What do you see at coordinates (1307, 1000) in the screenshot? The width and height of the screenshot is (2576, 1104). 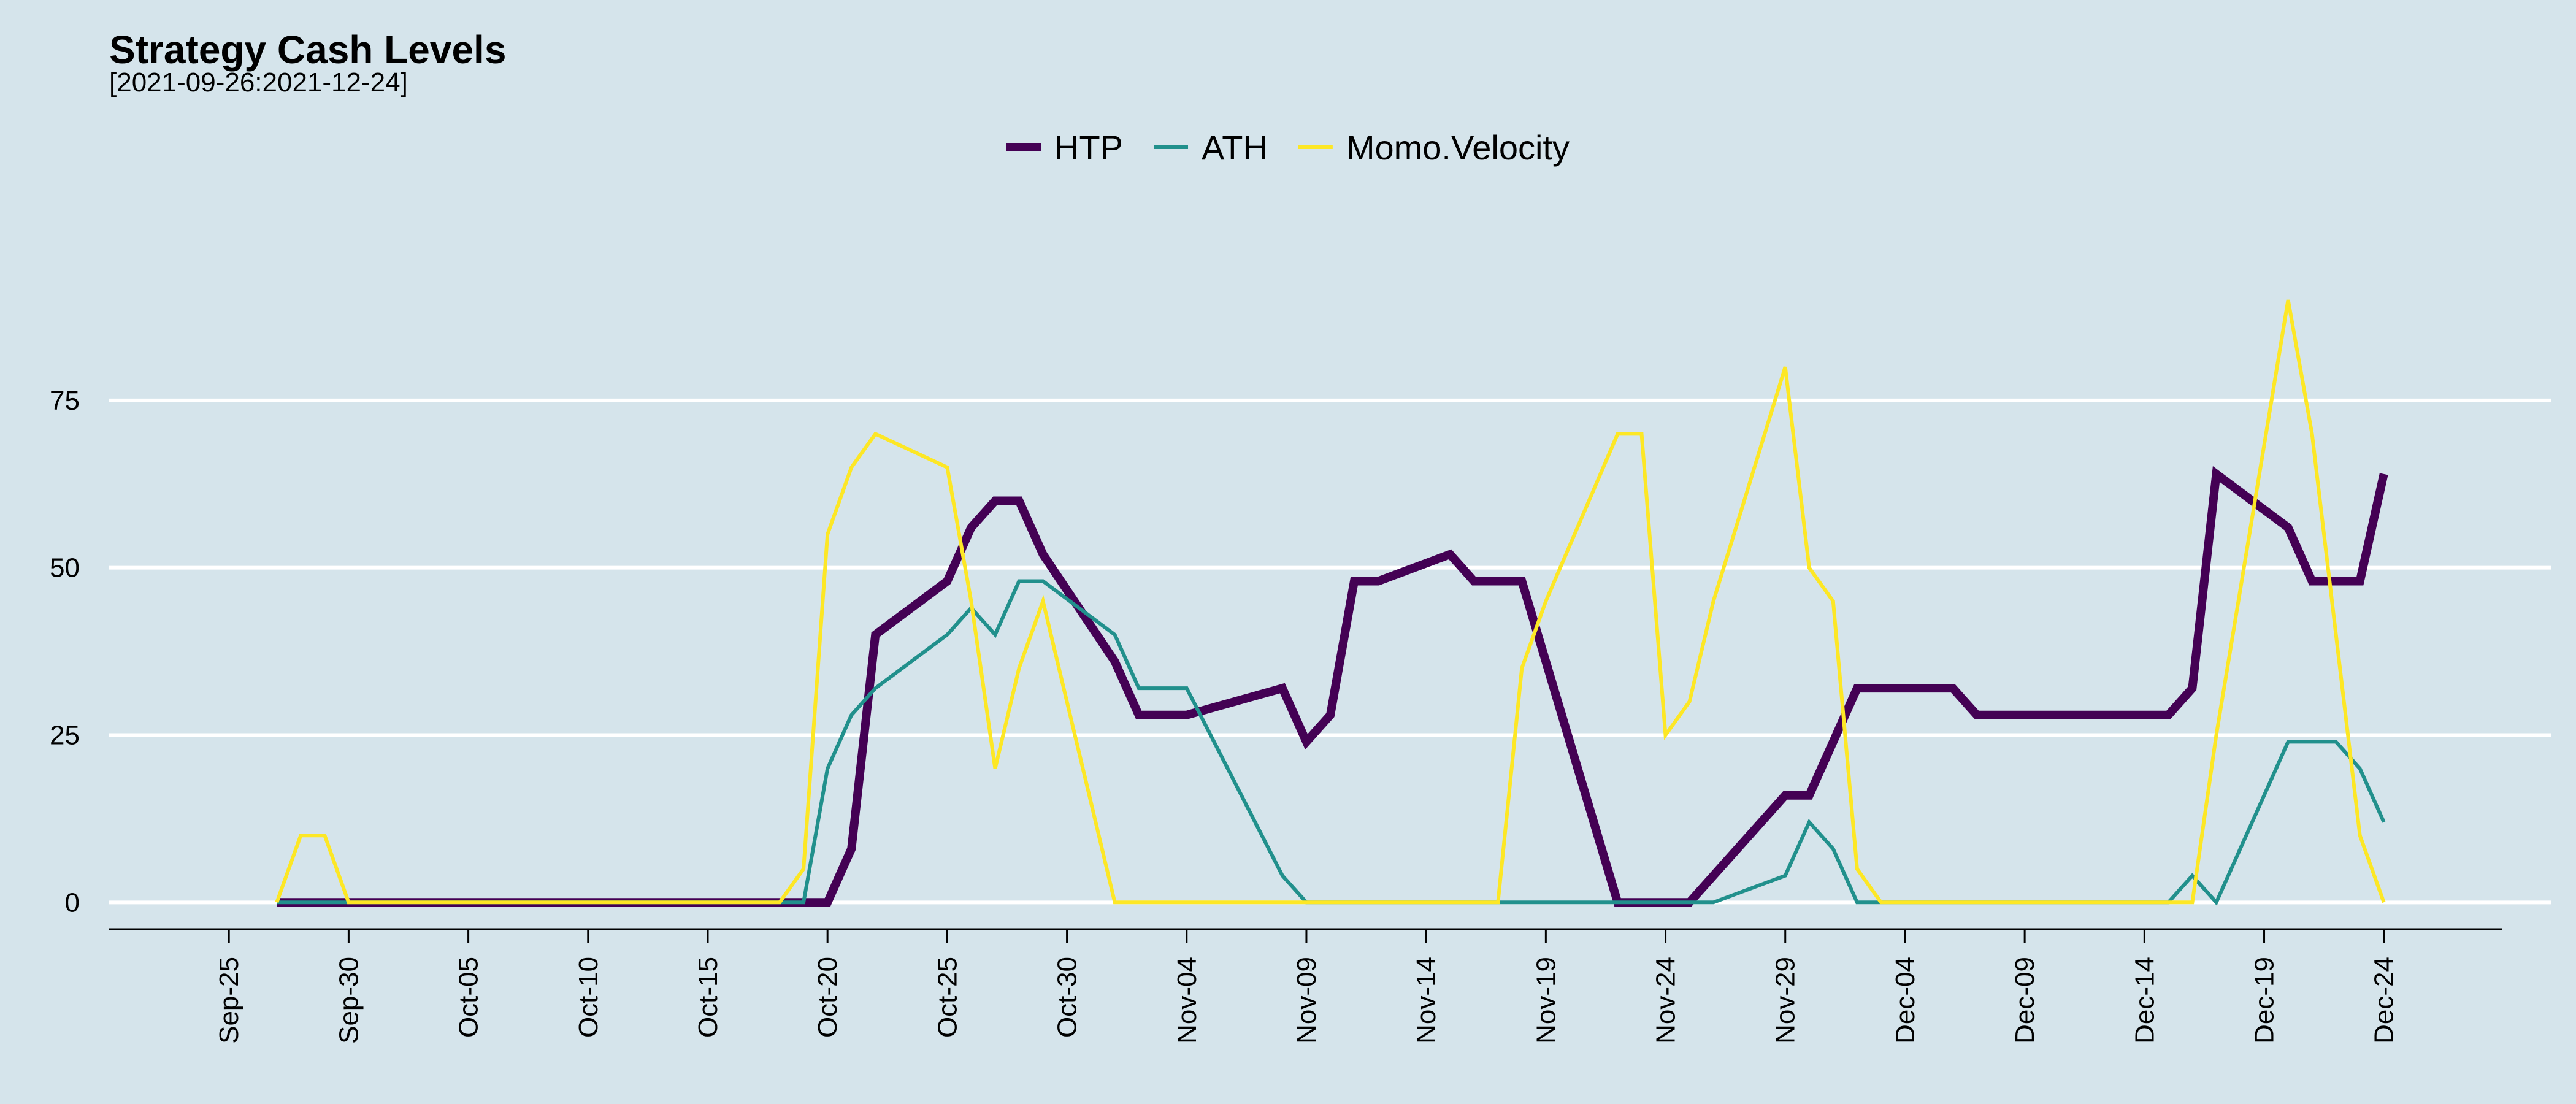 I see `x-tick-label: Nov-09` at bounding box center [1307, 1000].